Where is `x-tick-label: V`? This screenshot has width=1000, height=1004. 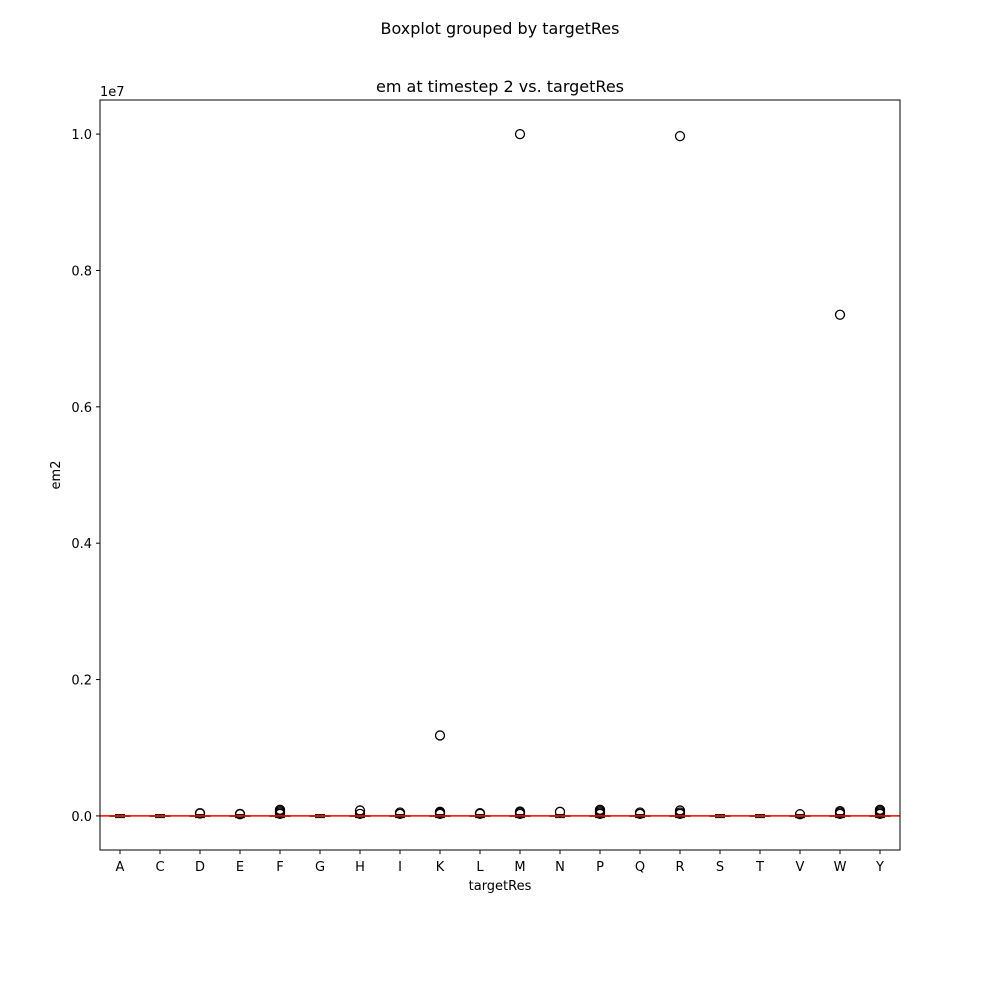 x-tick-label: V is located at coordinates (800, 867).